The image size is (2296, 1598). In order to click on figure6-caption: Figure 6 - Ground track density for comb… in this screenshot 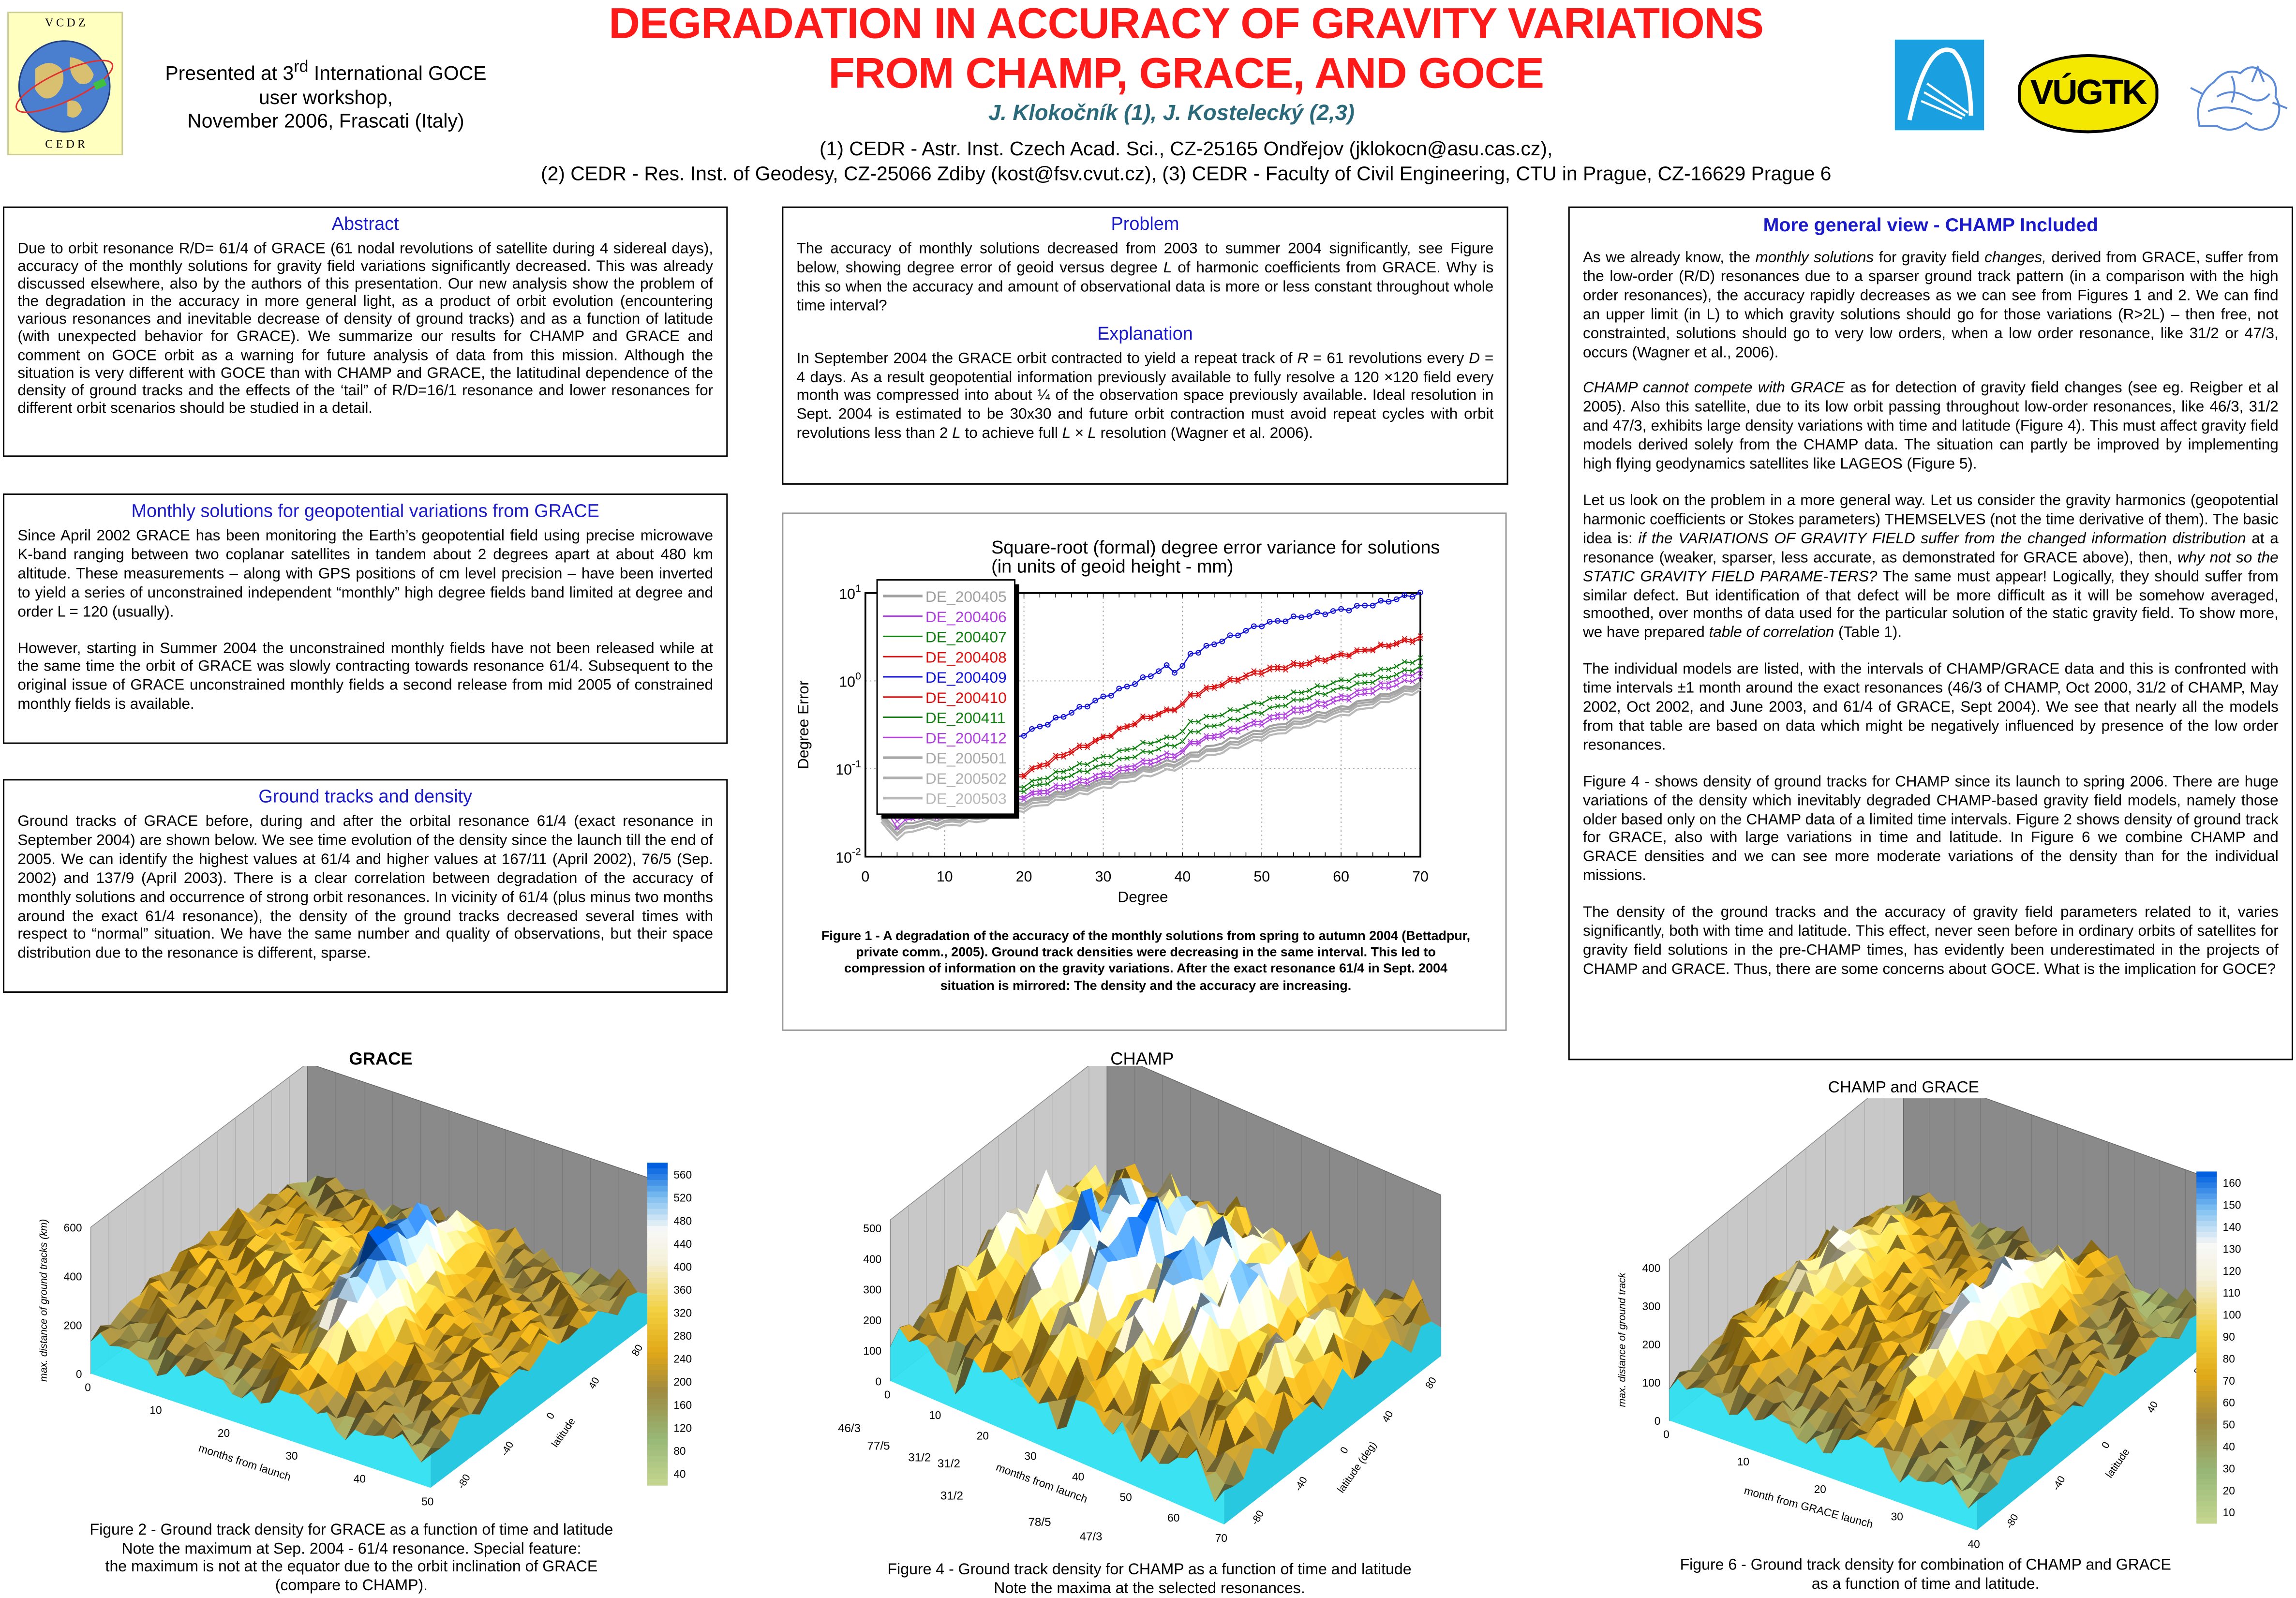, I will do `click(1925, 1574)`.